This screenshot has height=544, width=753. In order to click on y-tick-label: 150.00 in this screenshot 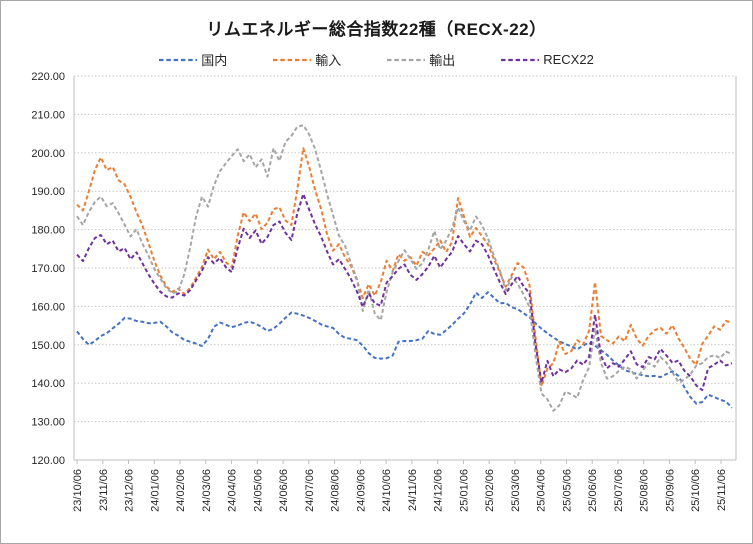, I will do `click(48, 346)`.